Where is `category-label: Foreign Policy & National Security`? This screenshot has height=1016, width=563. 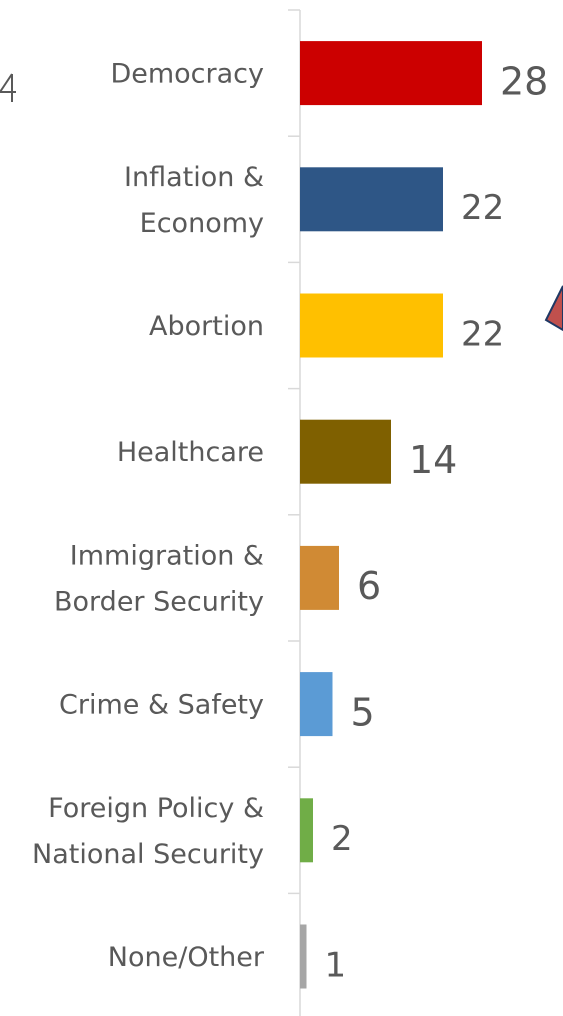 category-label: Foreign Policy & National Security is located at coordinates (148, 831).